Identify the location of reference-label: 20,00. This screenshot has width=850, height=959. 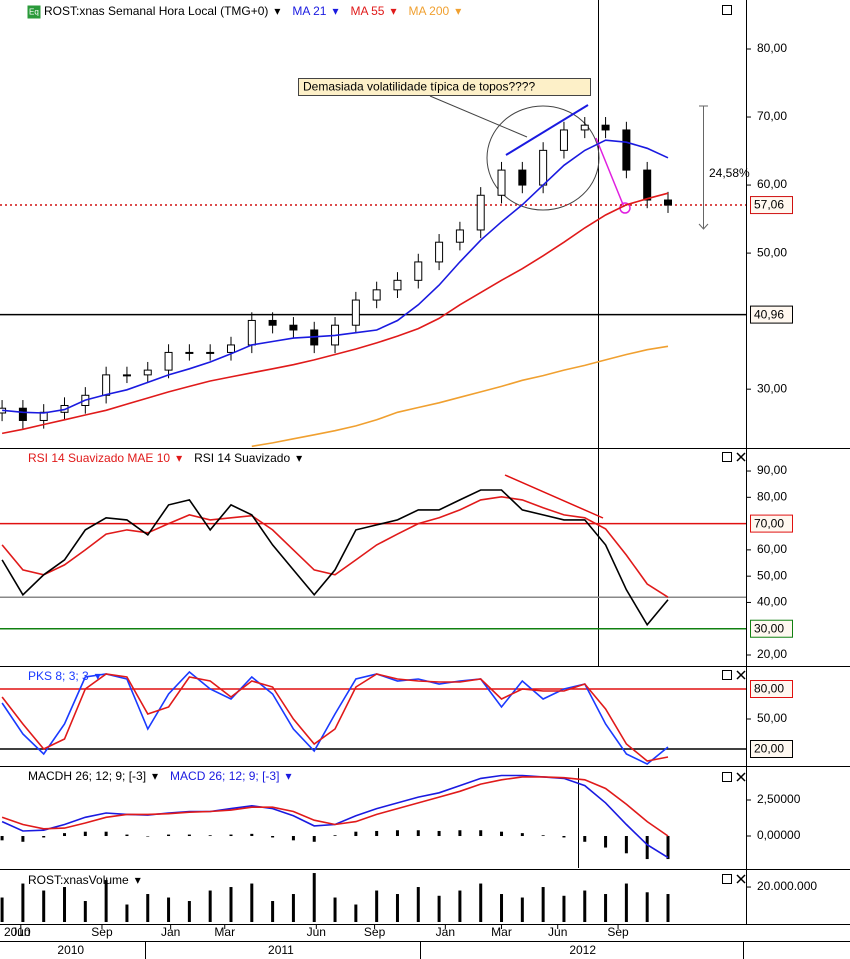
(769, 749).